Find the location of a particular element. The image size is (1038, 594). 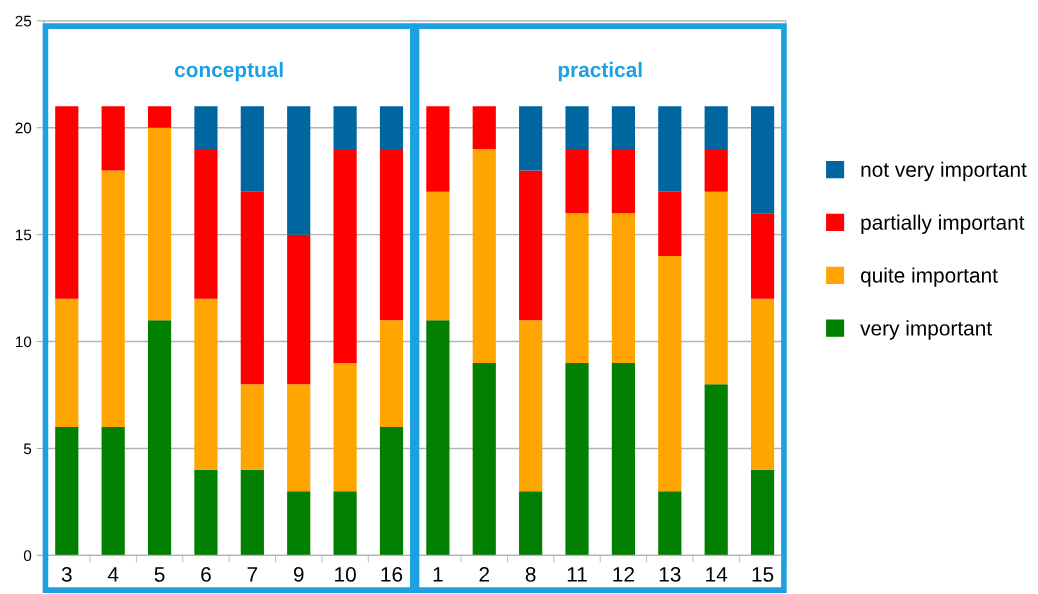

y-tick-label: 20 is located at coordinates (23, 128).